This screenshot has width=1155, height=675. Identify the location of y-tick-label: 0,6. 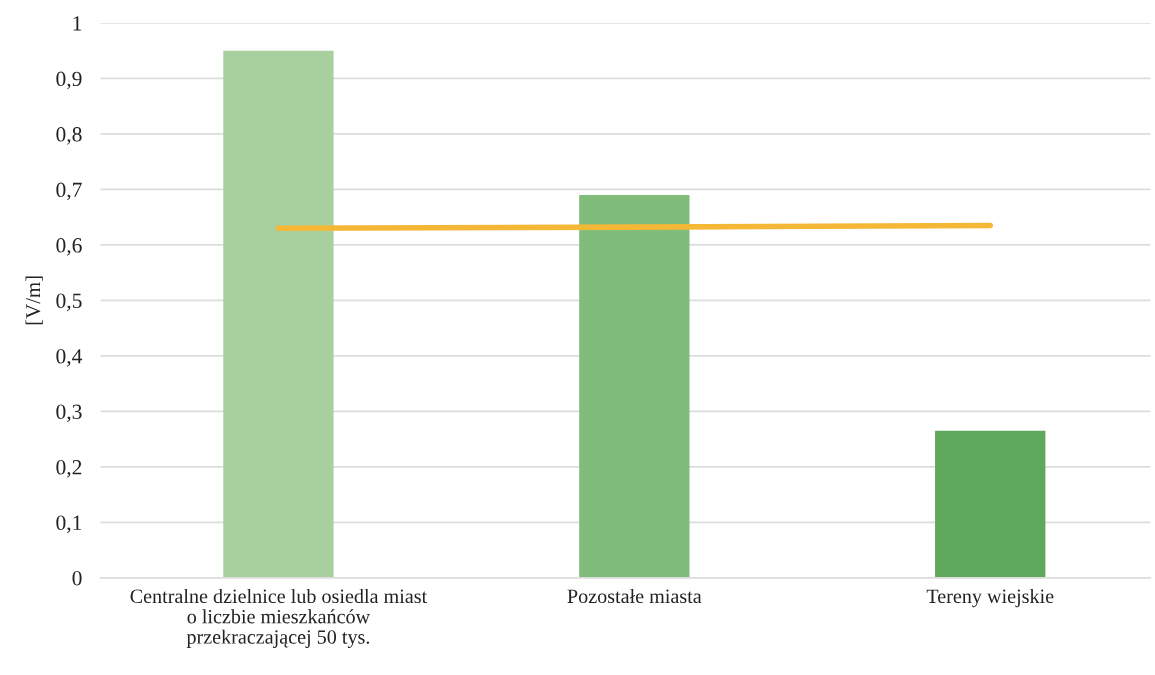
(69, 247).